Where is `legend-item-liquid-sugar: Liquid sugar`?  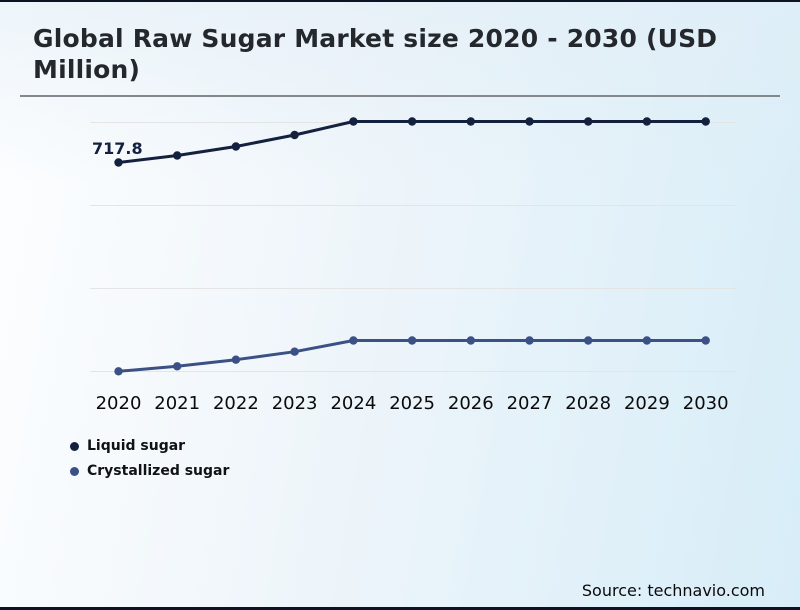 legend-item-liquid-sugar: Liquid sugar is located at coordinates (149, 446).